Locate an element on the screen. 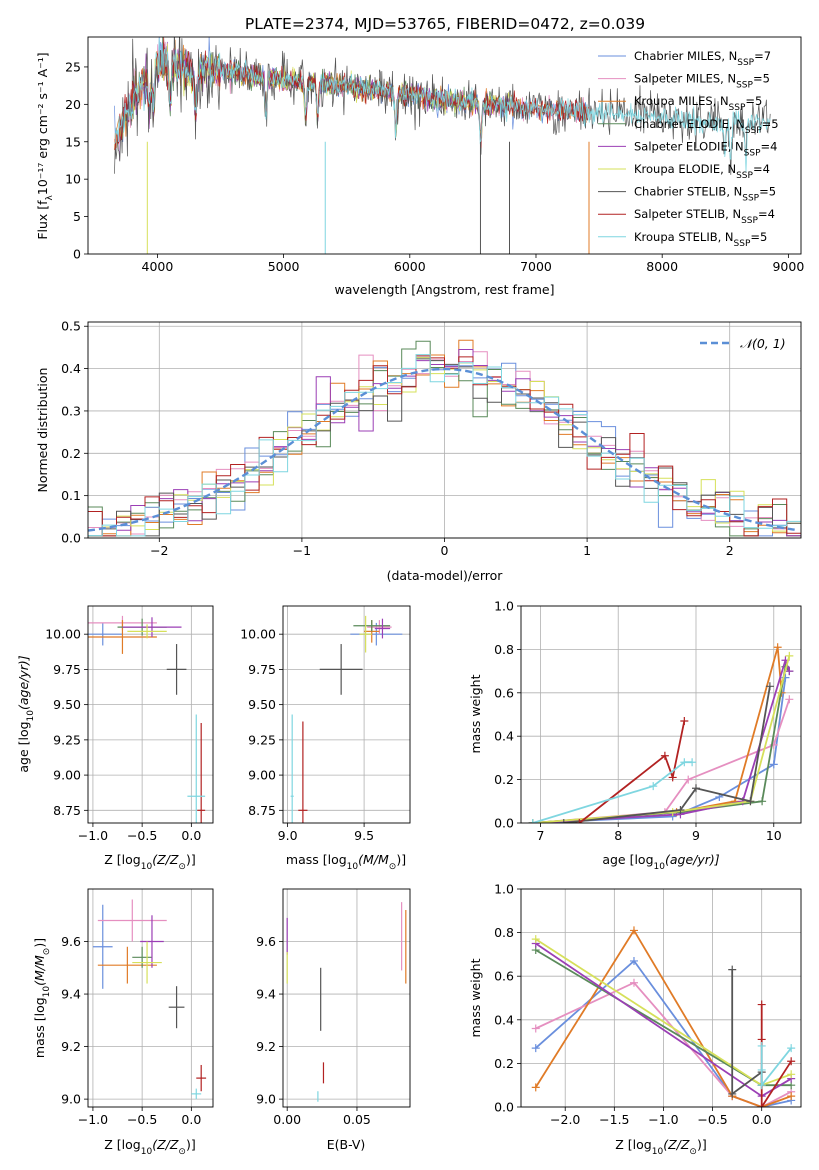  label-part: Kroupa MILES, N is located at coordinates (681, 101).